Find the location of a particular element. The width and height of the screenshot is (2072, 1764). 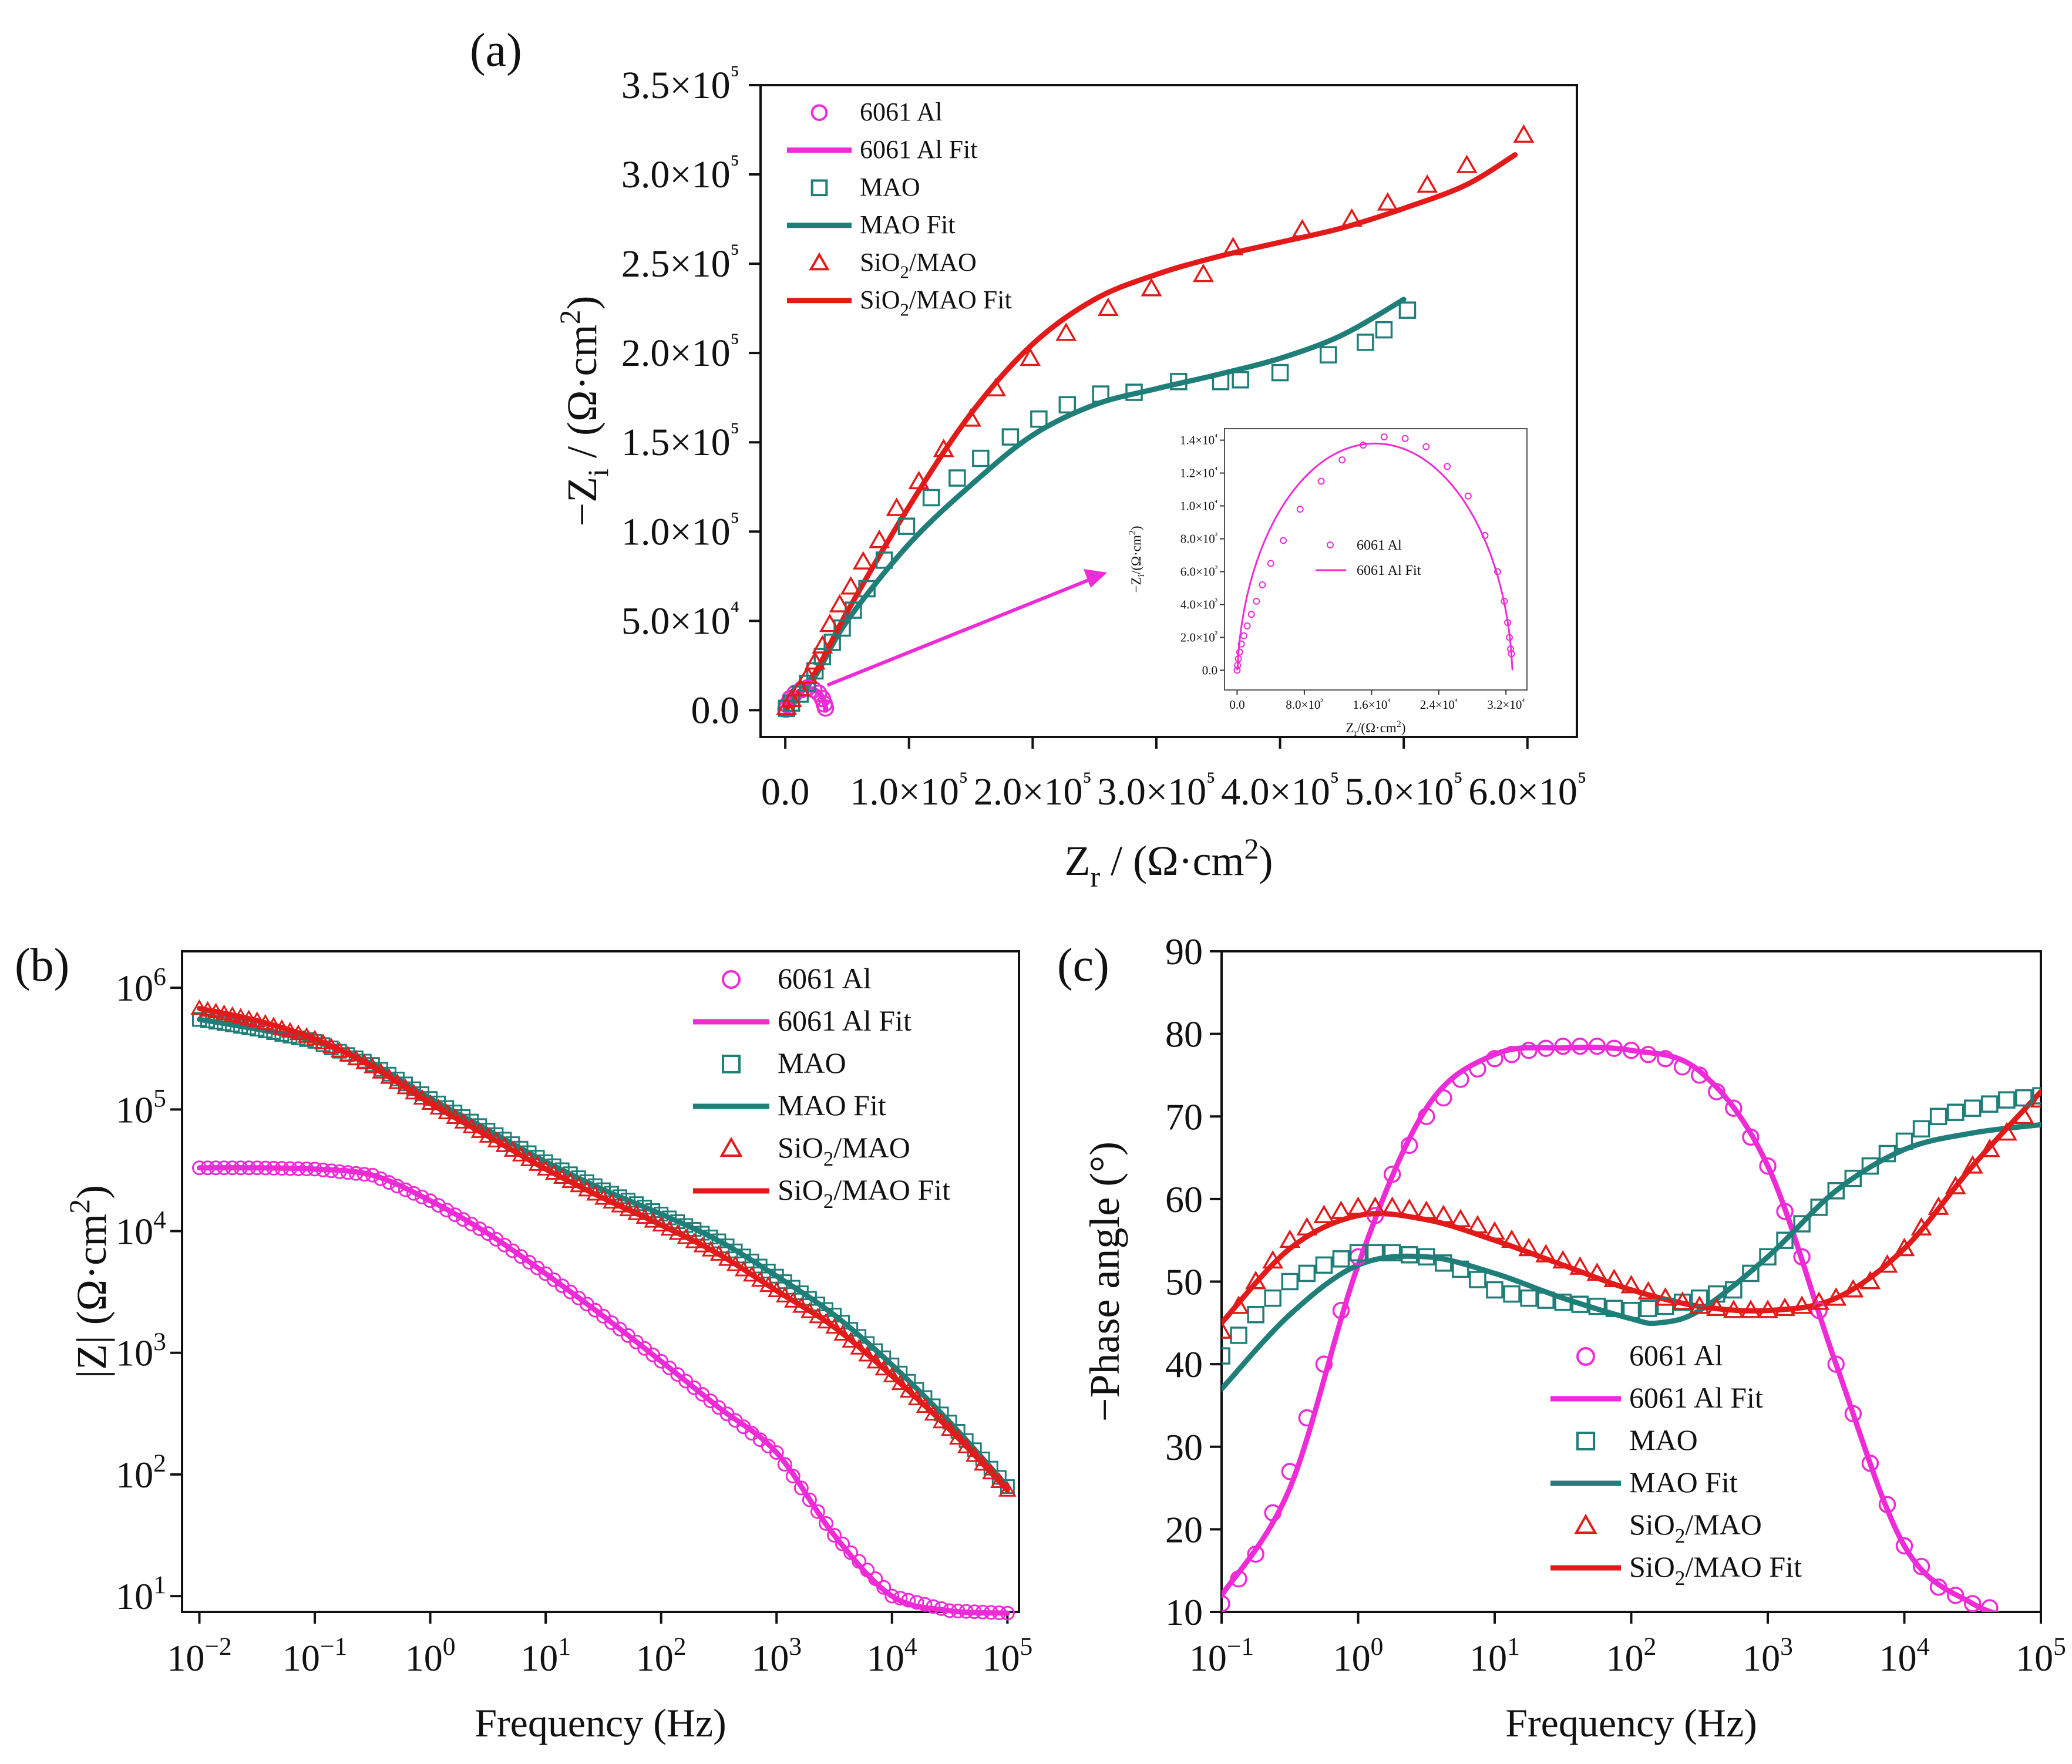

y-tick-label: 20 is located at coordinates (1184, 1529).